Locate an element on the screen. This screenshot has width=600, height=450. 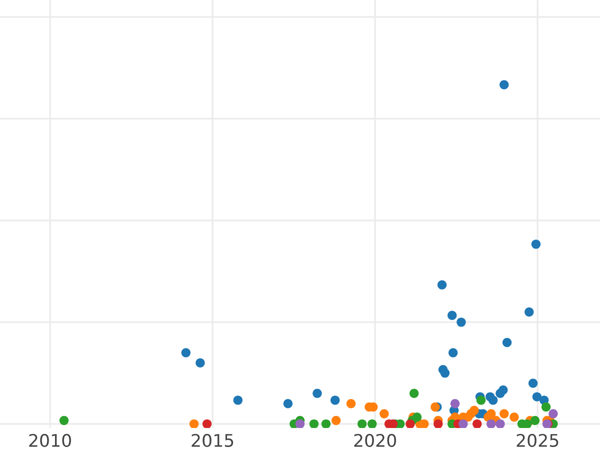
x-tick-label: 2015 is located at coordinates (213, 440).